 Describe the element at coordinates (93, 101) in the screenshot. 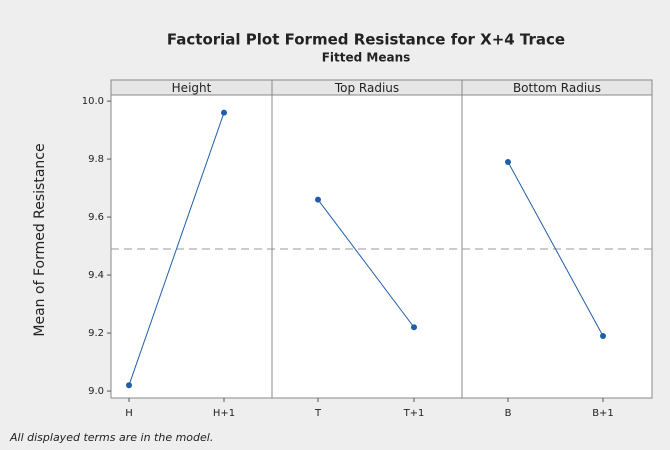

I see `y-tick-label: 10.0` at that location.